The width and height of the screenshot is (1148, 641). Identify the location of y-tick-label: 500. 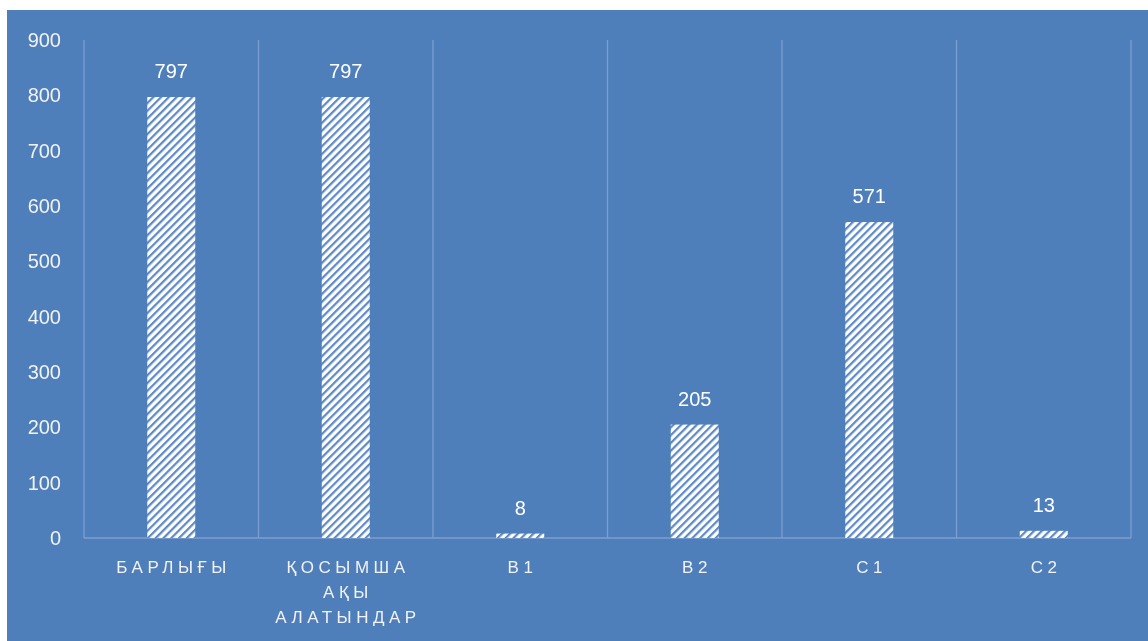
(44, 261).